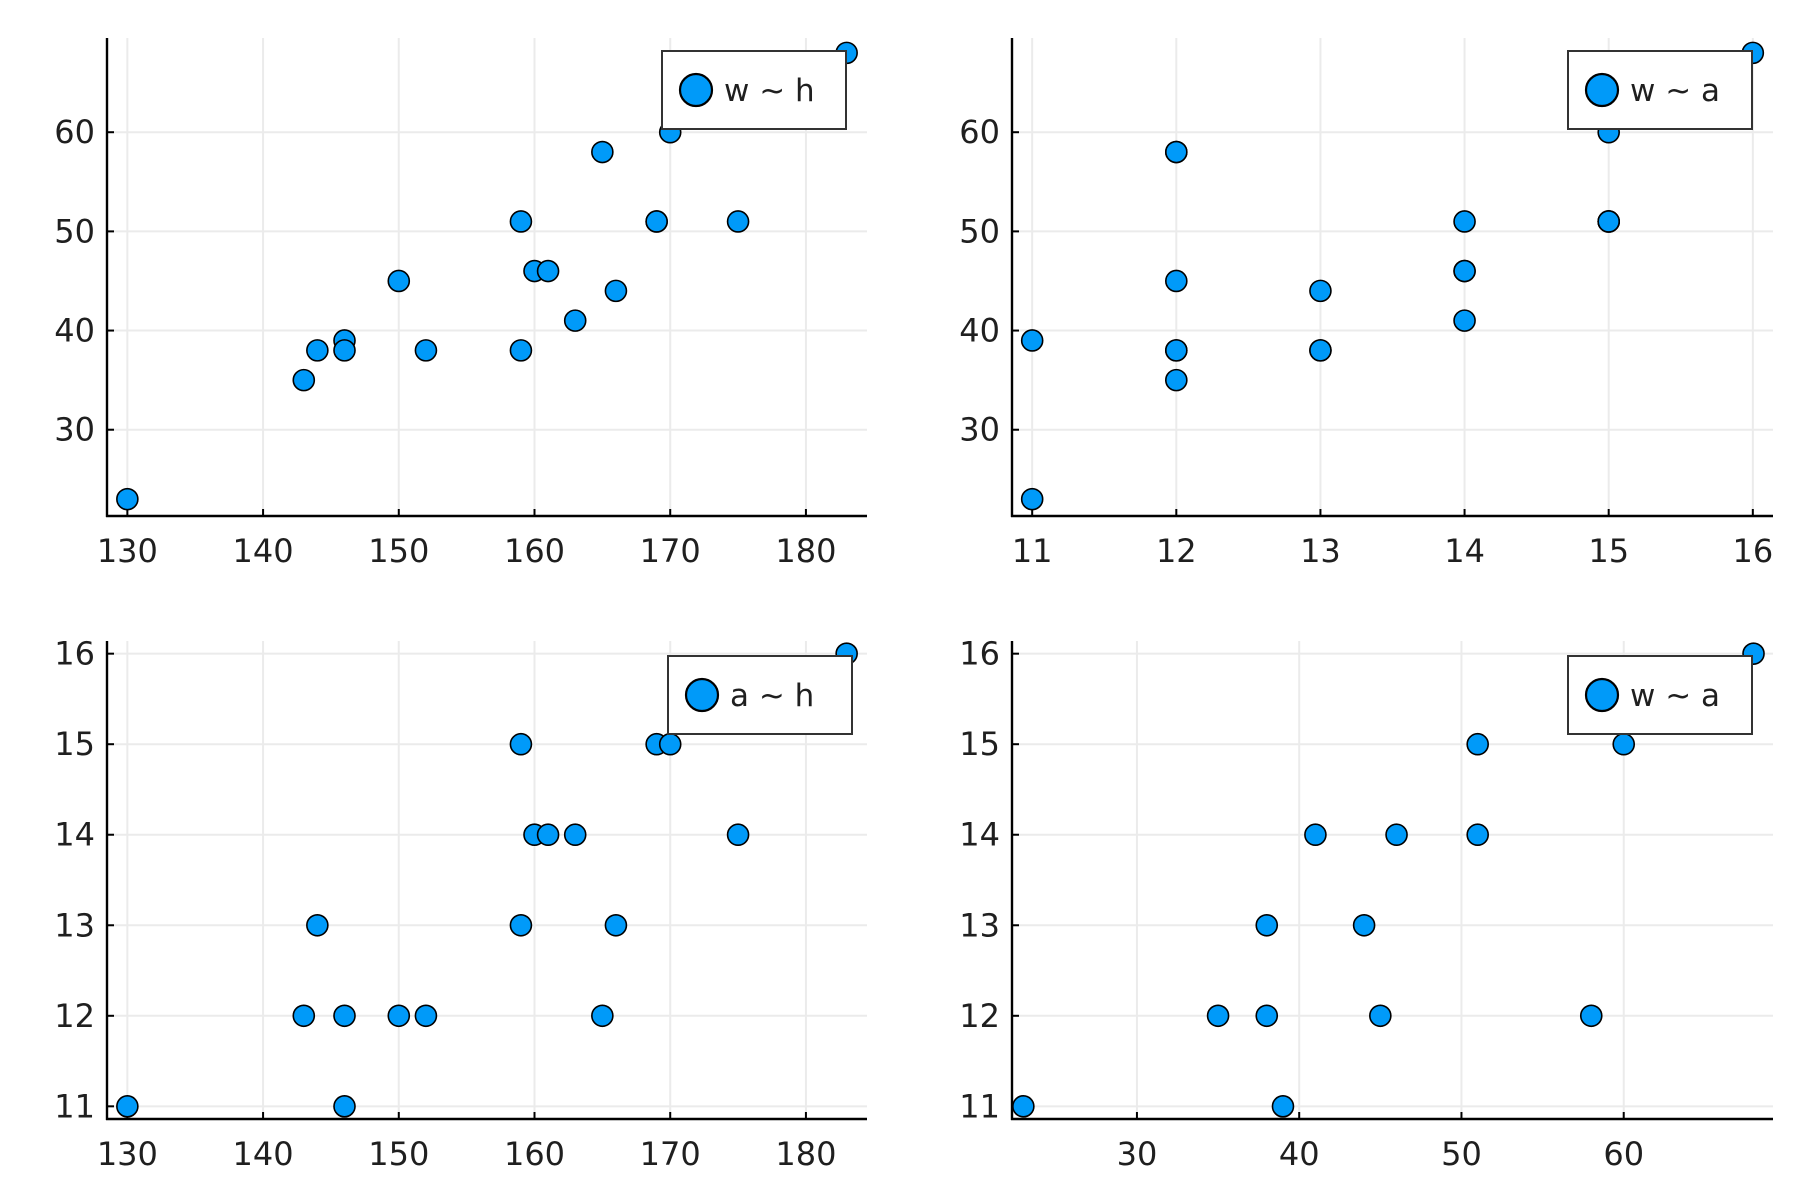  Describe the element at coordinates (1137, 1154) in the screenshot. I see `x-tick-label: 30` at that location.